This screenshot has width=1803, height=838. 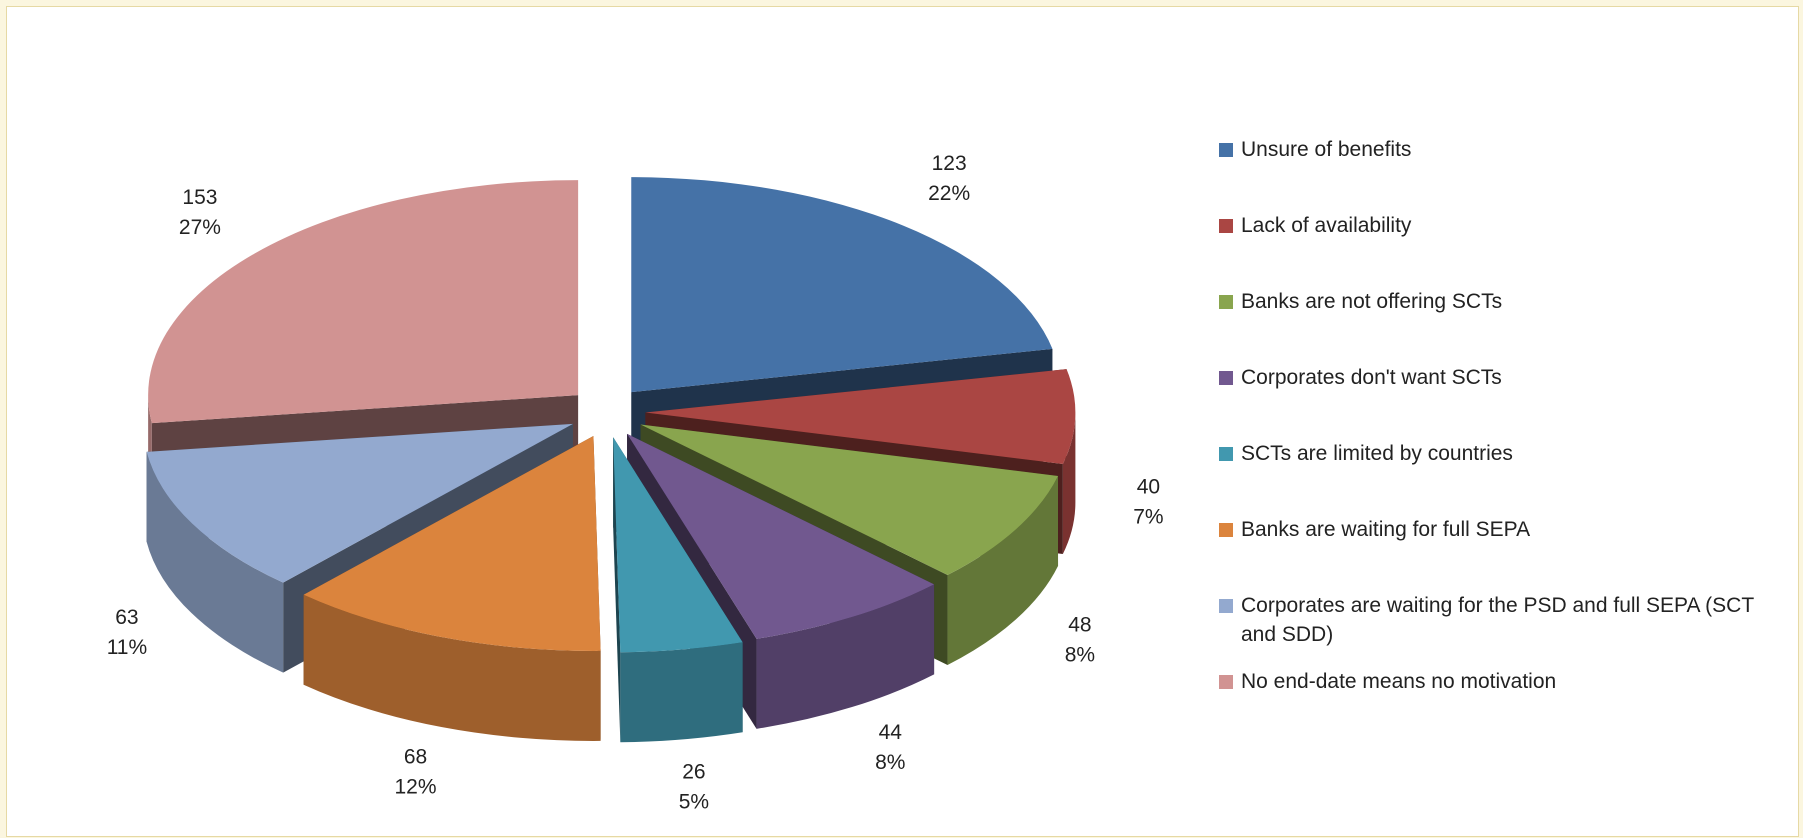 I want to click on data-label-value: 40, so click(x=1148, y=487).